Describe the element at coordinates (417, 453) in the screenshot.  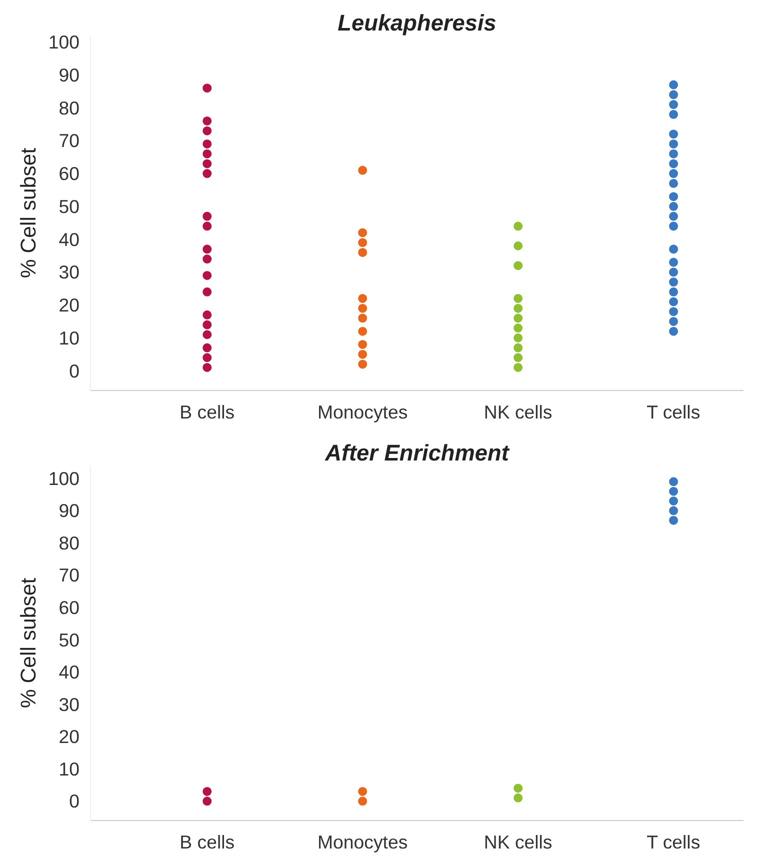
I see `chart-title: After Enrichment` at that location.